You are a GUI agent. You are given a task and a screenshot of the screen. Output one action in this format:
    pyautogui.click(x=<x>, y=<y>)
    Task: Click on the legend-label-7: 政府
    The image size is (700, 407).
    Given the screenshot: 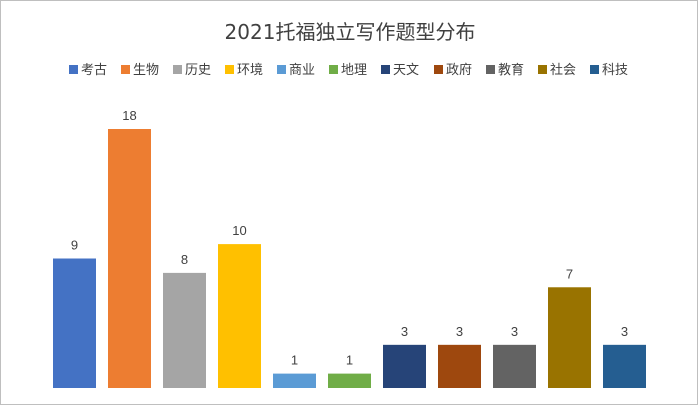 What is the action you would take?
    pyautogui.click(x=459, y=70)
    